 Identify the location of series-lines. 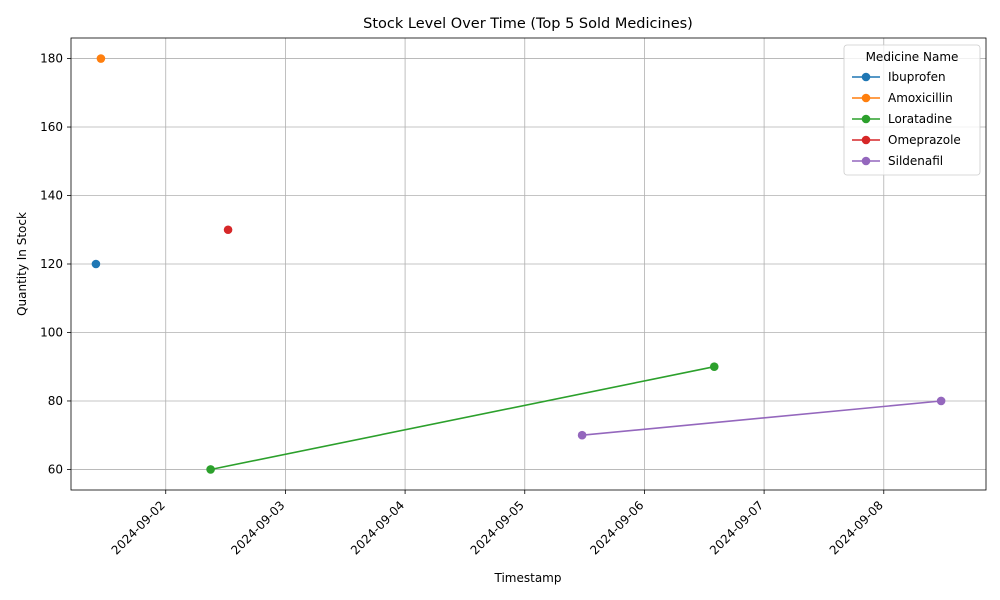
(576, 418).